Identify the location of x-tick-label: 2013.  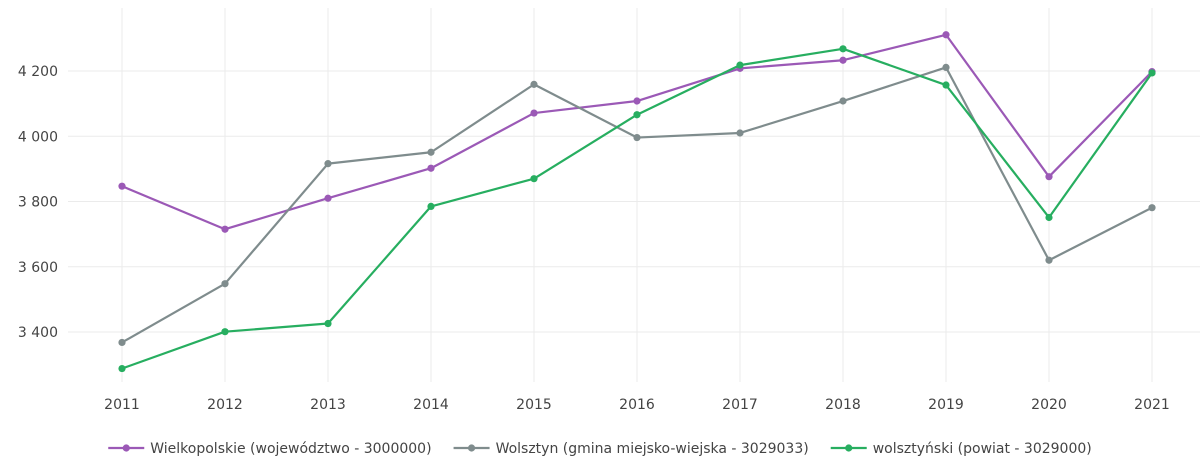
(328, 405).